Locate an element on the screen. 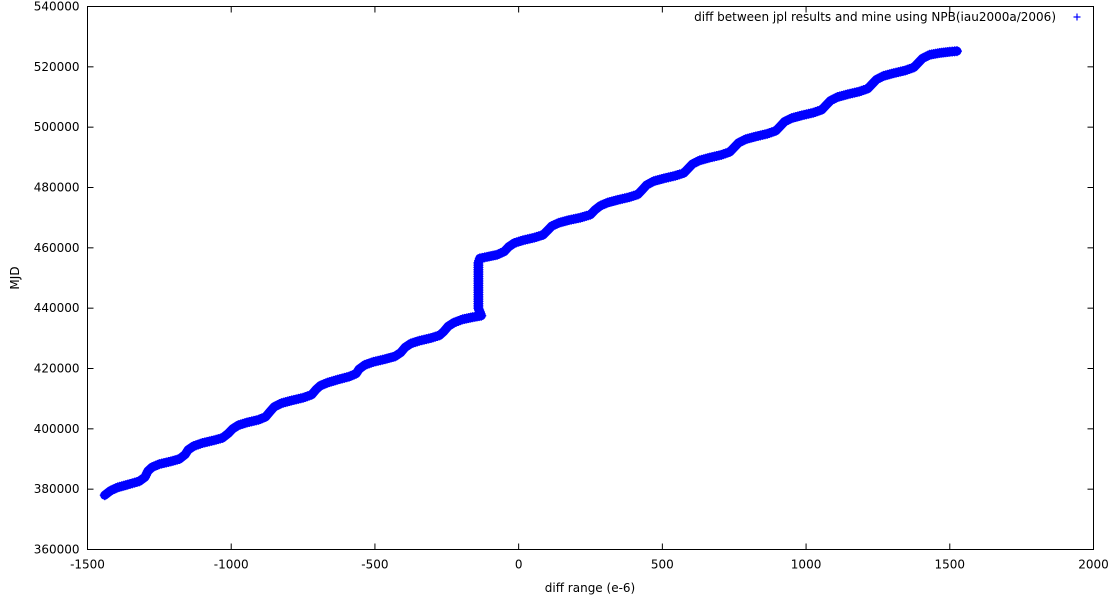 This screenshot has width=1112, height=598. x-tick-label: -1000 is located at coordinates (231, 565).